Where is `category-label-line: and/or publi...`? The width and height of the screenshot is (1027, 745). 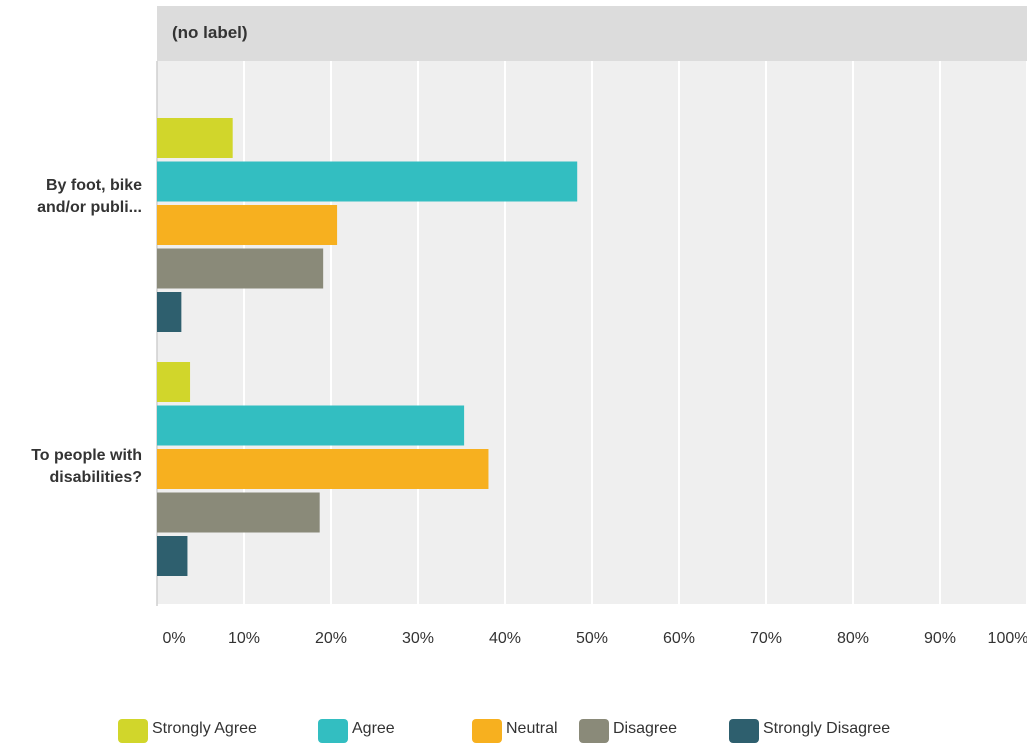 category-label-line: and/or publi... is located at coordinates (89, 207).